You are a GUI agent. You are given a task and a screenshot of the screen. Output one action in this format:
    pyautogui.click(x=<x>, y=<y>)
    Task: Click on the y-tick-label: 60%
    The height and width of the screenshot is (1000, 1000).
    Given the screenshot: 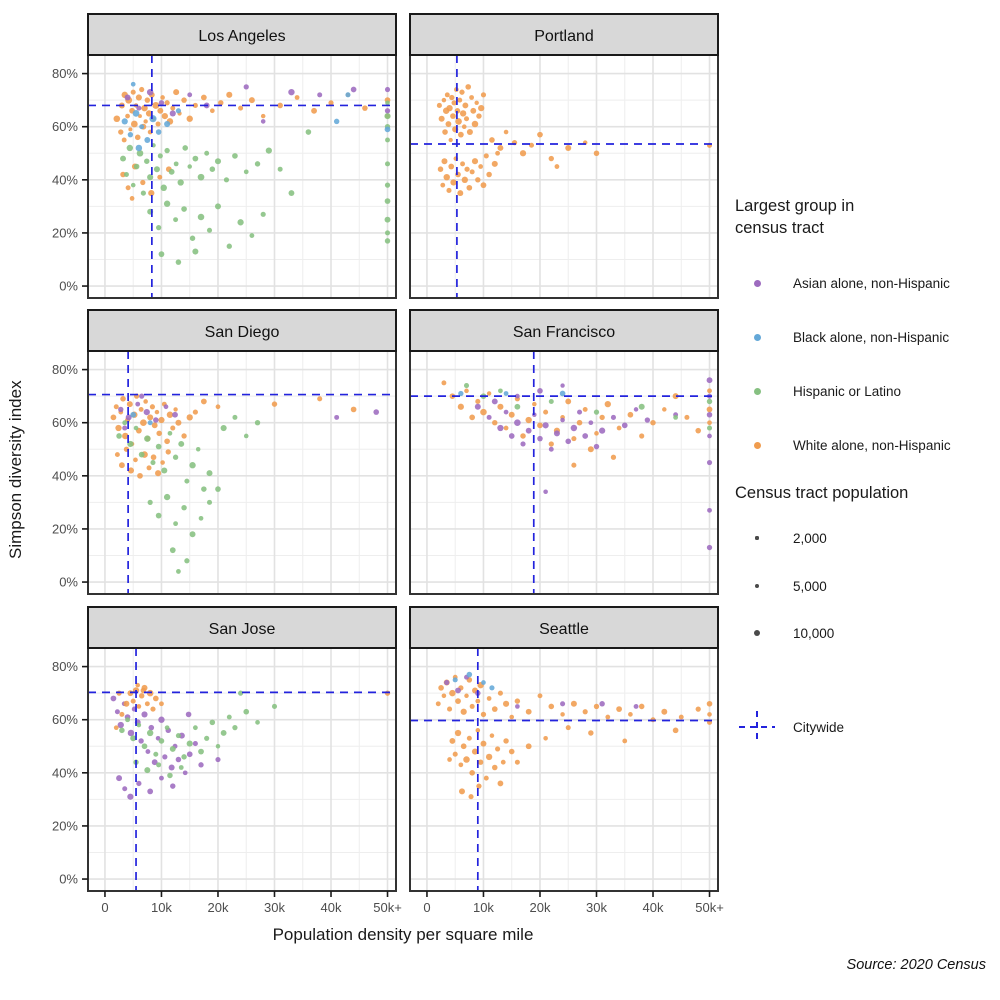 What is the action you would take?
    pyautogui.click(x=65, y=719)
    